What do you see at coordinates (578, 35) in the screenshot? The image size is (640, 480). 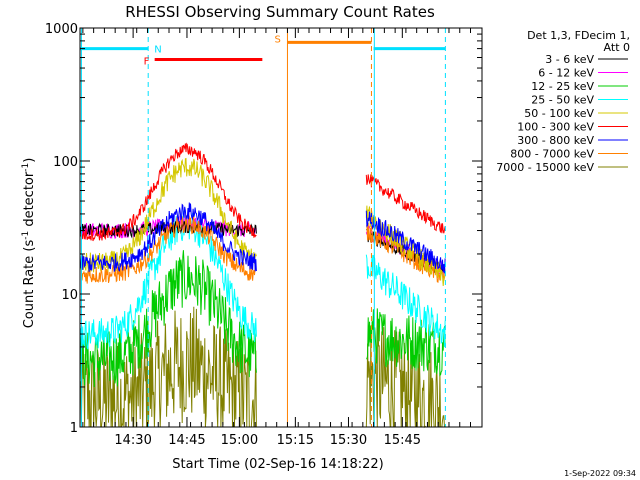 I see `legend-header-line1: Det 1,3, FDecim 1,` at bounding box center [578, 35].